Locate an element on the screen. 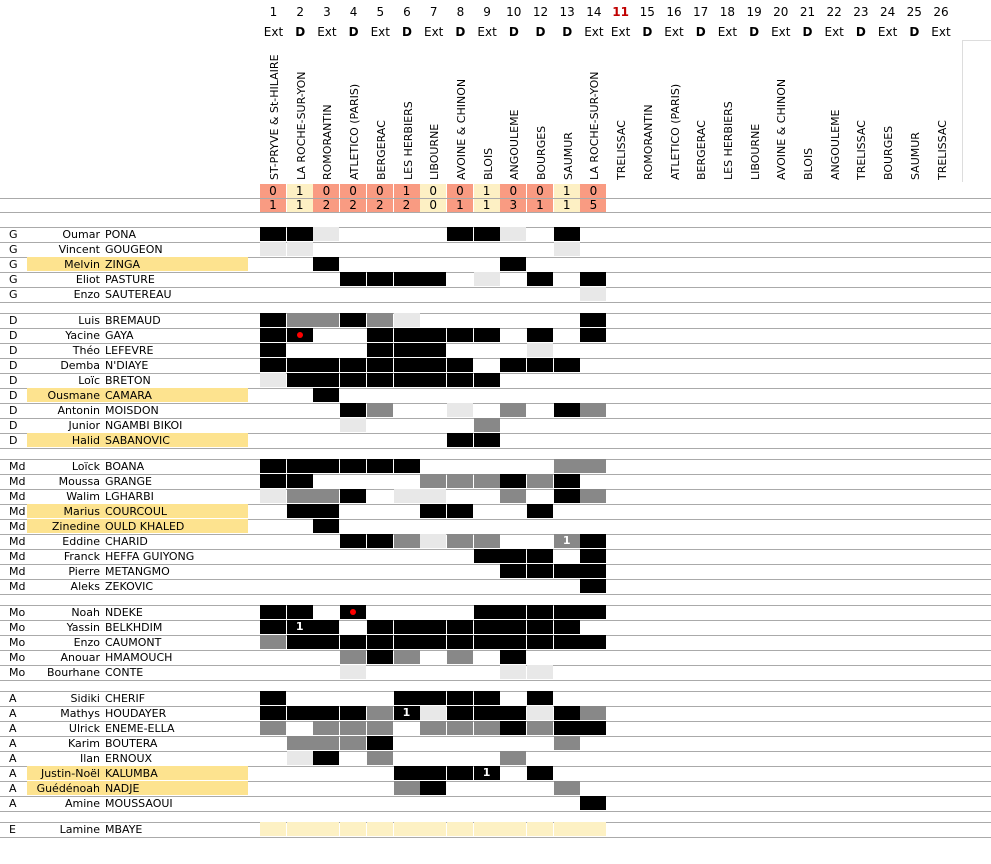  player-row: D Antonin MOISDON is located at coordinates (495, 410).